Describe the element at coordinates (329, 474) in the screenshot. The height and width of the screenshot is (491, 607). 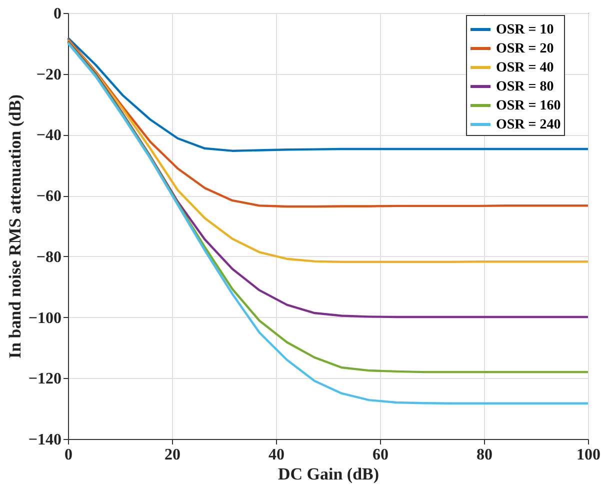
I see `x-axis-title: DC Gain (dB)` at that location.